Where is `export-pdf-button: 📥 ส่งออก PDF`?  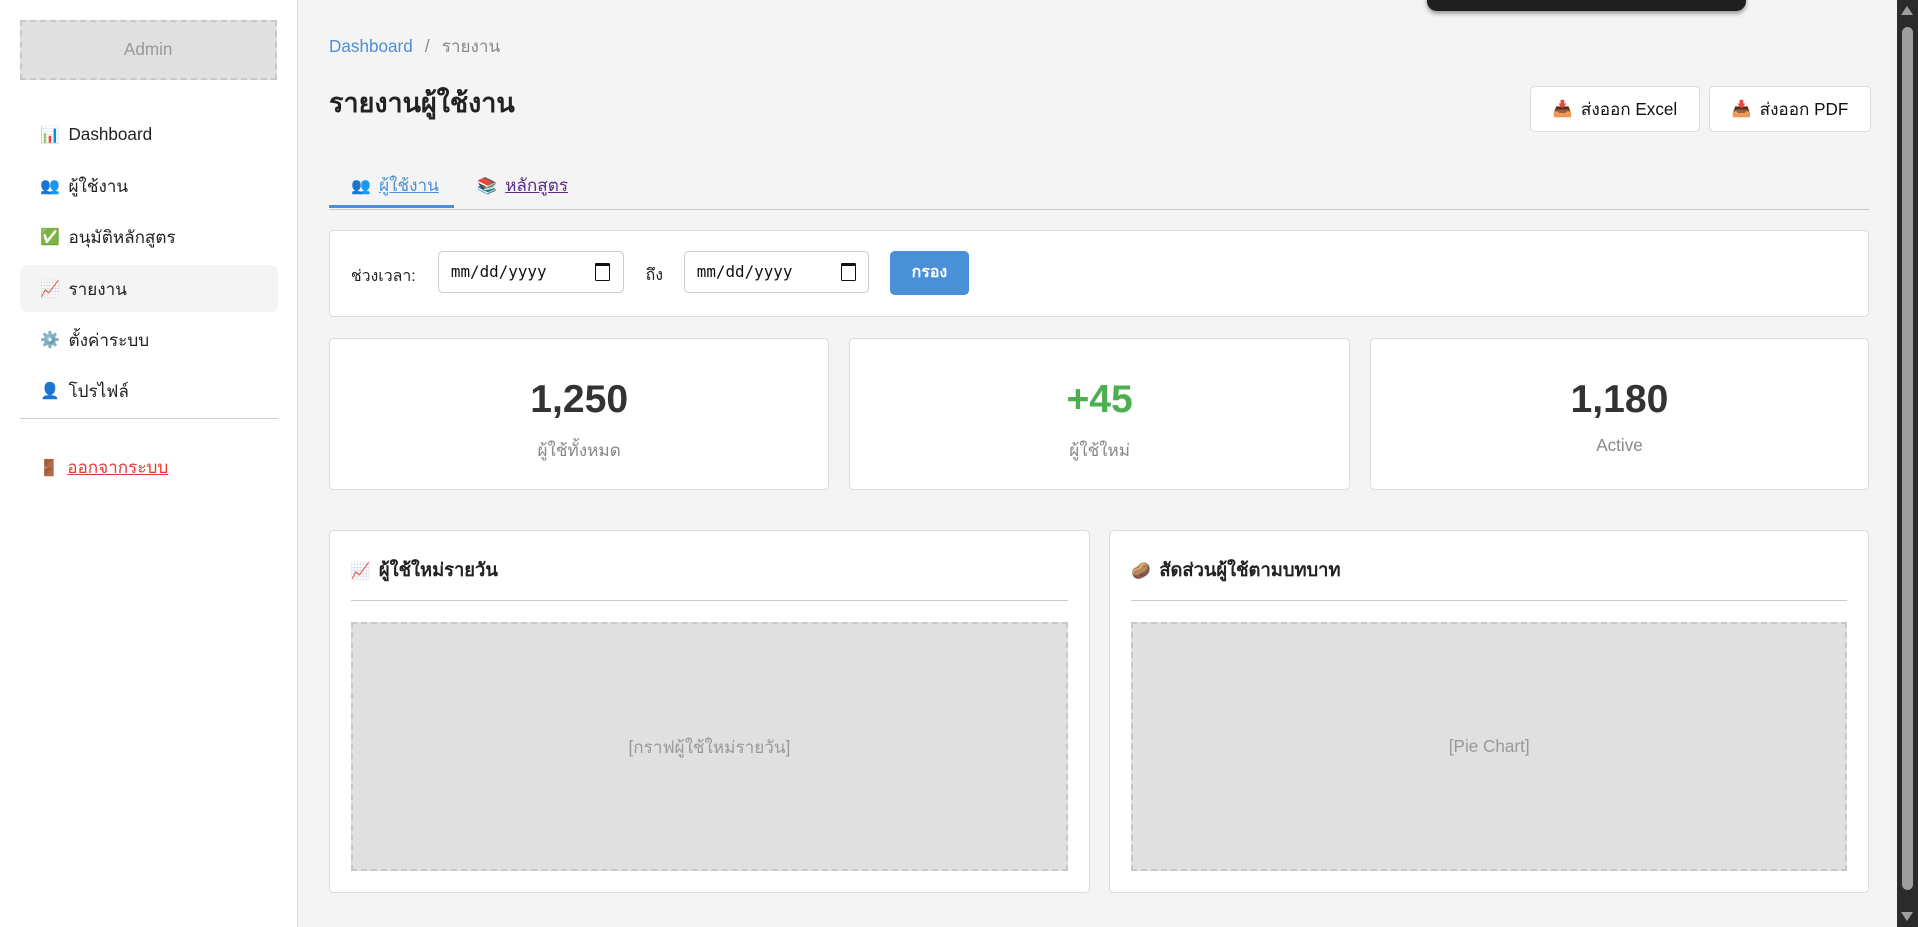
export-pdf-button: 📥 ส่งออก PDF is located at coordinates (1790, 108).